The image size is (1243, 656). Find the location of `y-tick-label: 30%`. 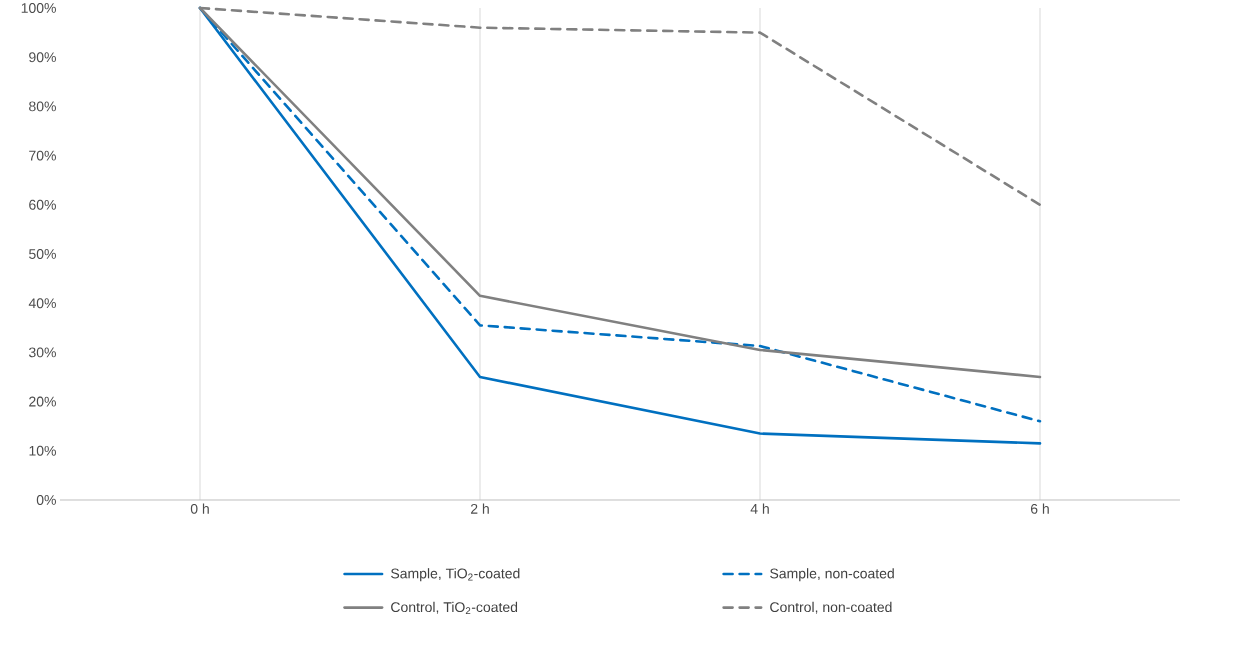

y-tick-label: 30% is located at coordinates (42, 352).